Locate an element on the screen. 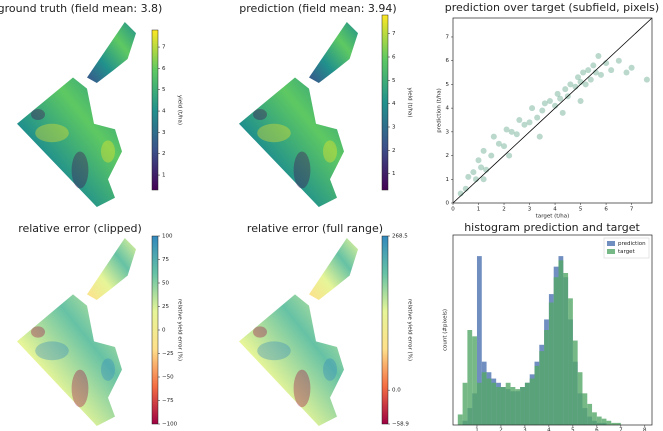  diagonal is located at coordinates (552, 110).